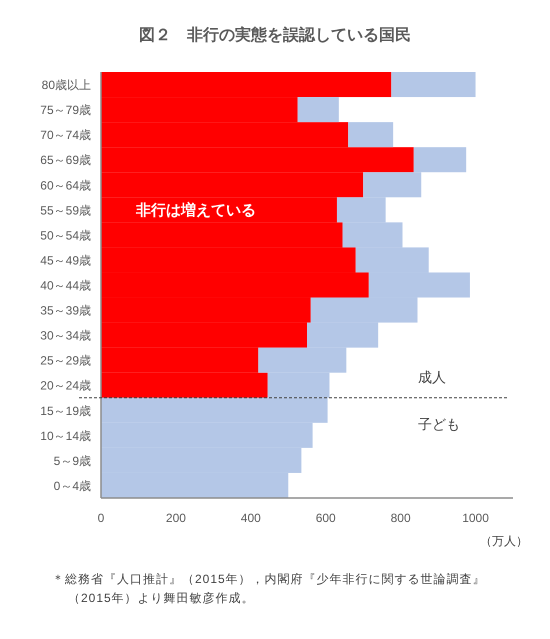  What do you see at coordinates (65, 135) in the screenshot?
I see `y-tick-label: 70～74歳` at bounding box center [65, 135].